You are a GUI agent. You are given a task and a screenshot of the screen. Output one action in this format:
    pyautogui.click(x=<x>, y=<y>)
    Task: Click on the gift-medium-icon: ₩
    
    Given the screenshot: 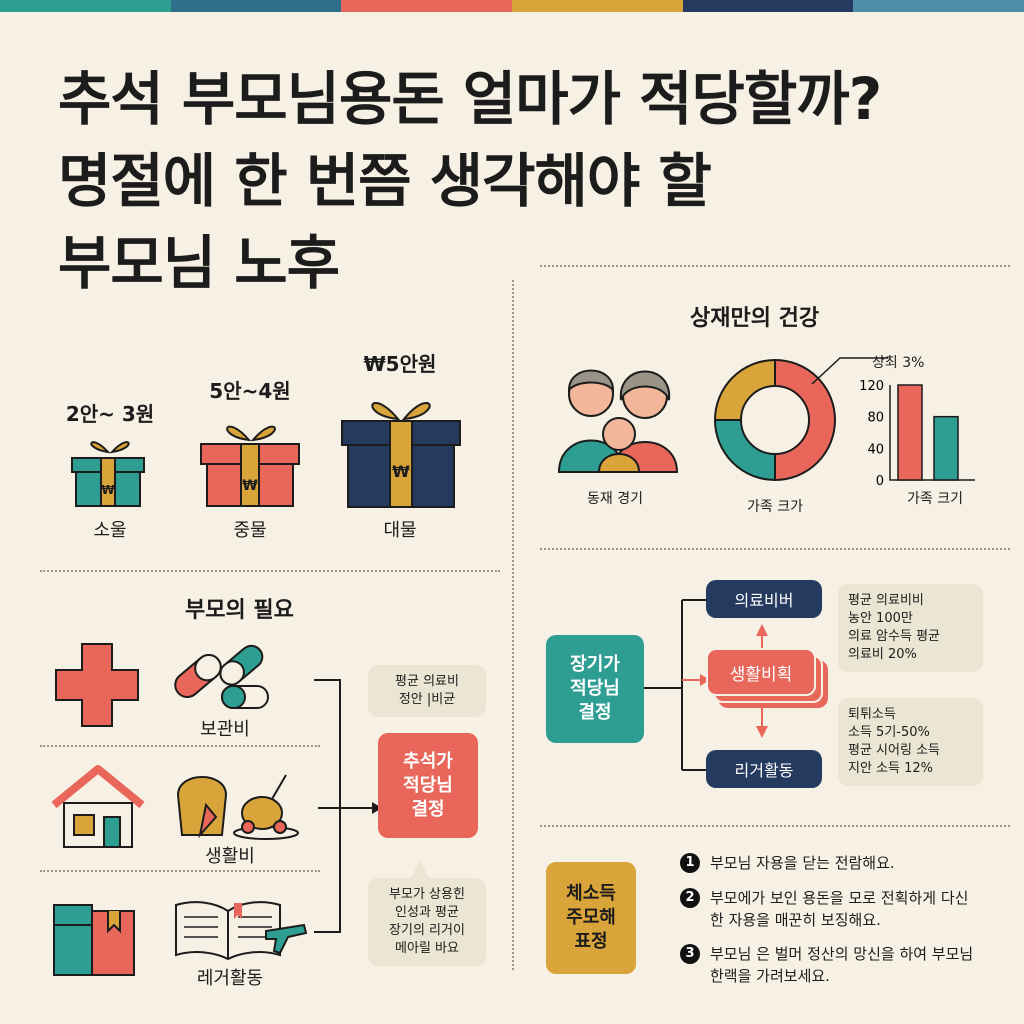 What is the action you would take?
    pyautogui.click(x=250, y=466)
    